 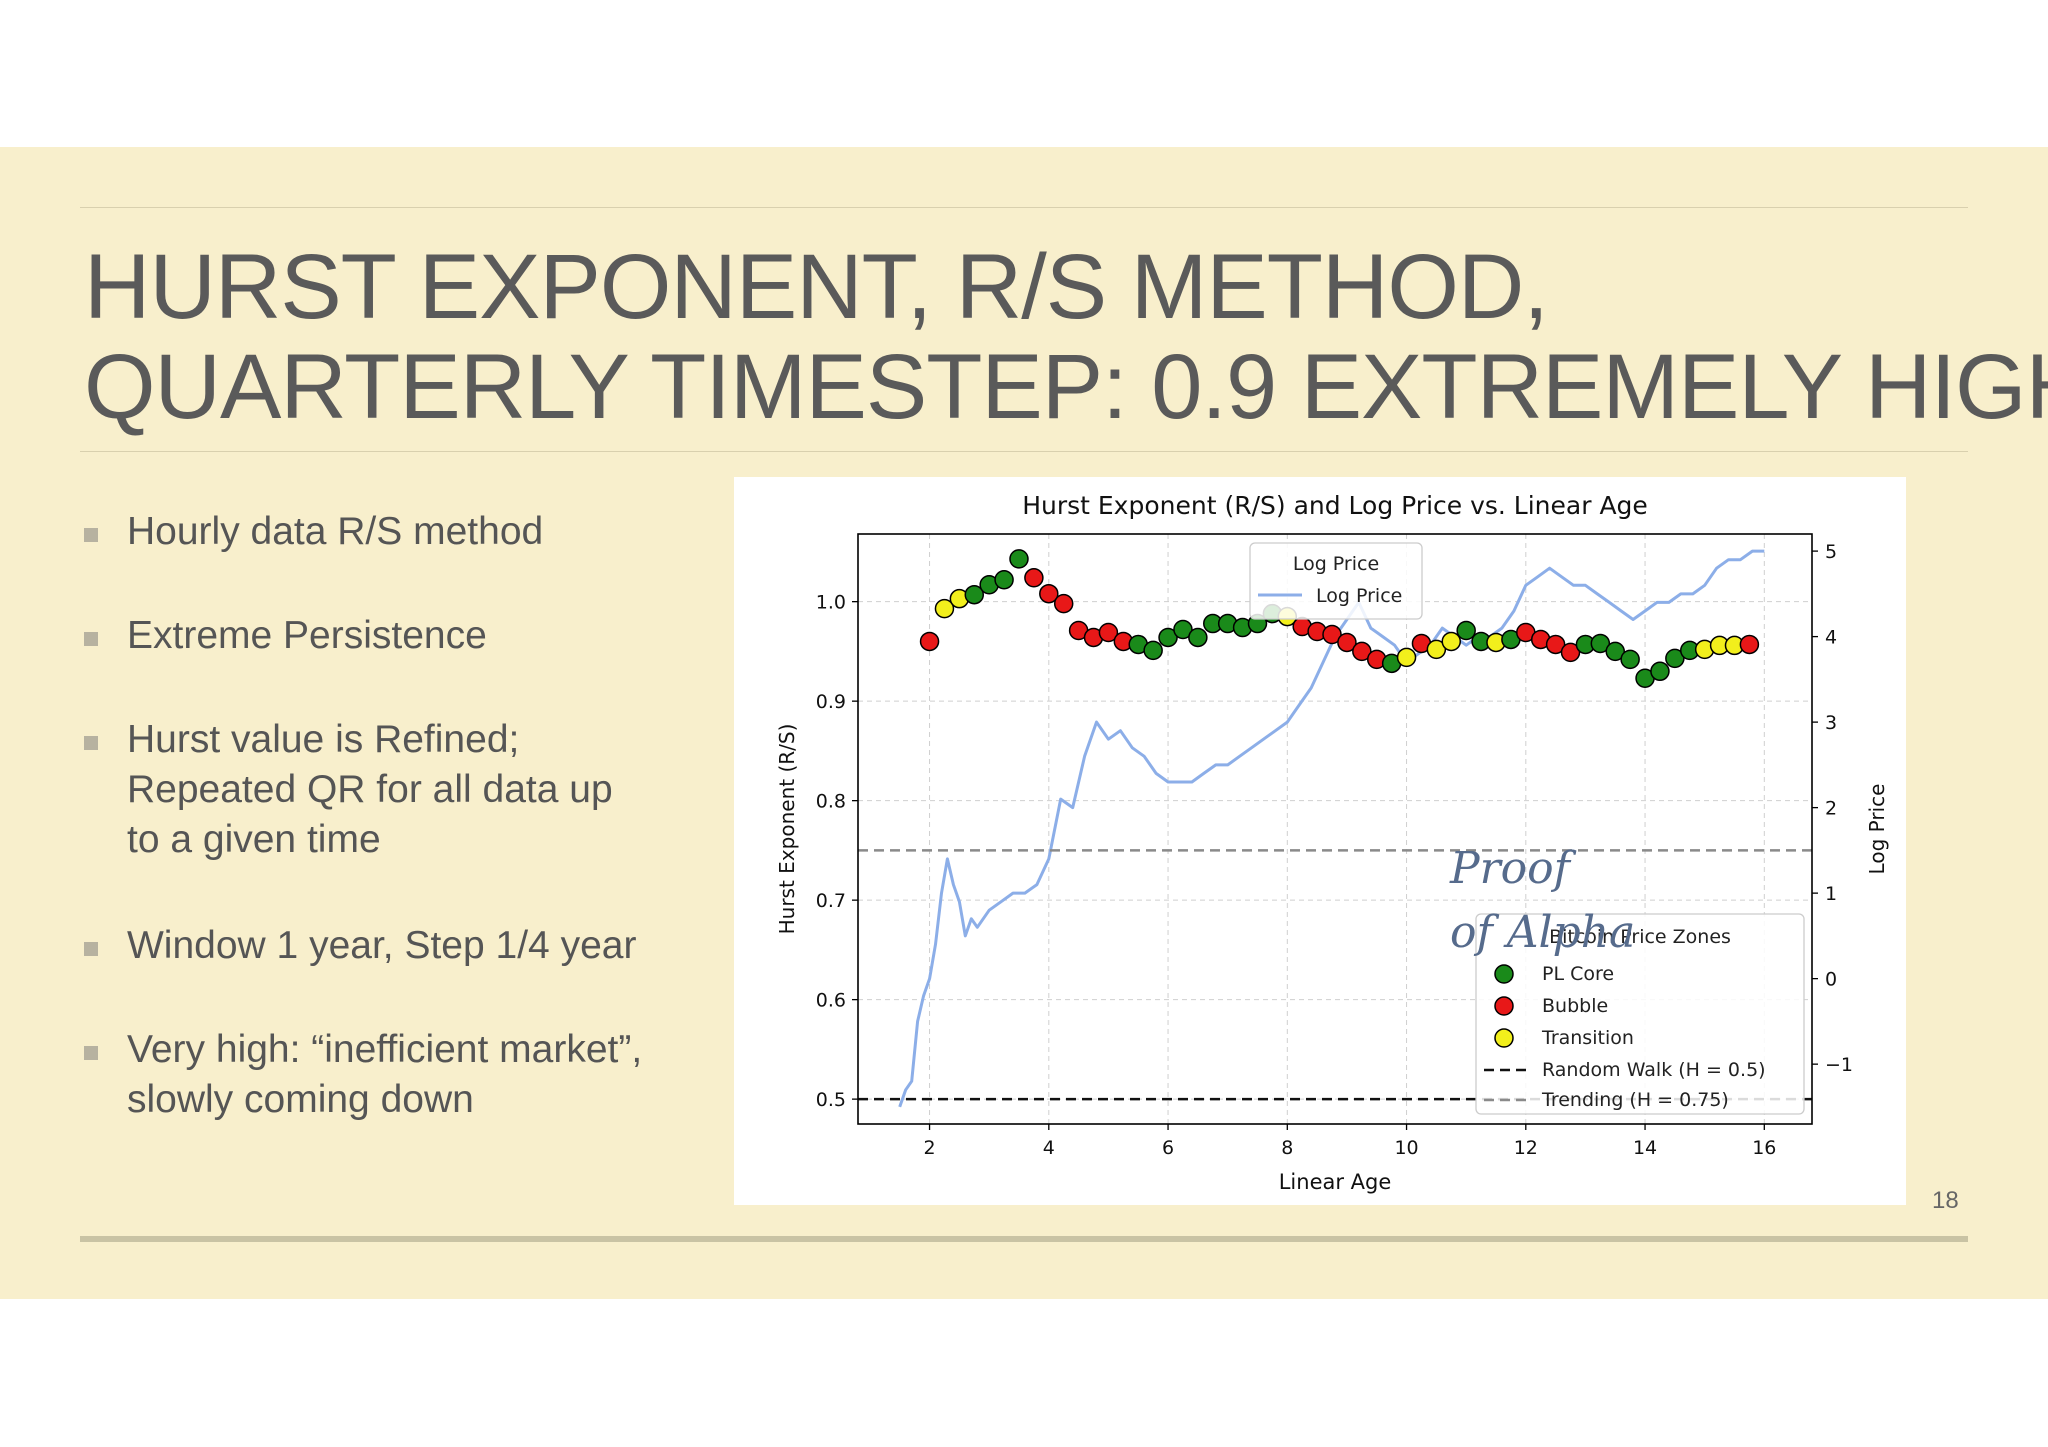 I want to click on zones-legend-line-label: Trending (H = 0.75), so click(x=1635, y=1100).